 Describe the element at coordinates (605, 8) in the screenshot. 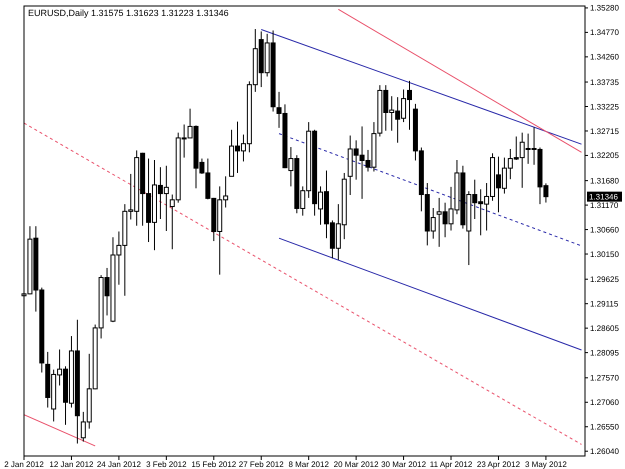

I see `y-tick-label: 1.35280` at that location.